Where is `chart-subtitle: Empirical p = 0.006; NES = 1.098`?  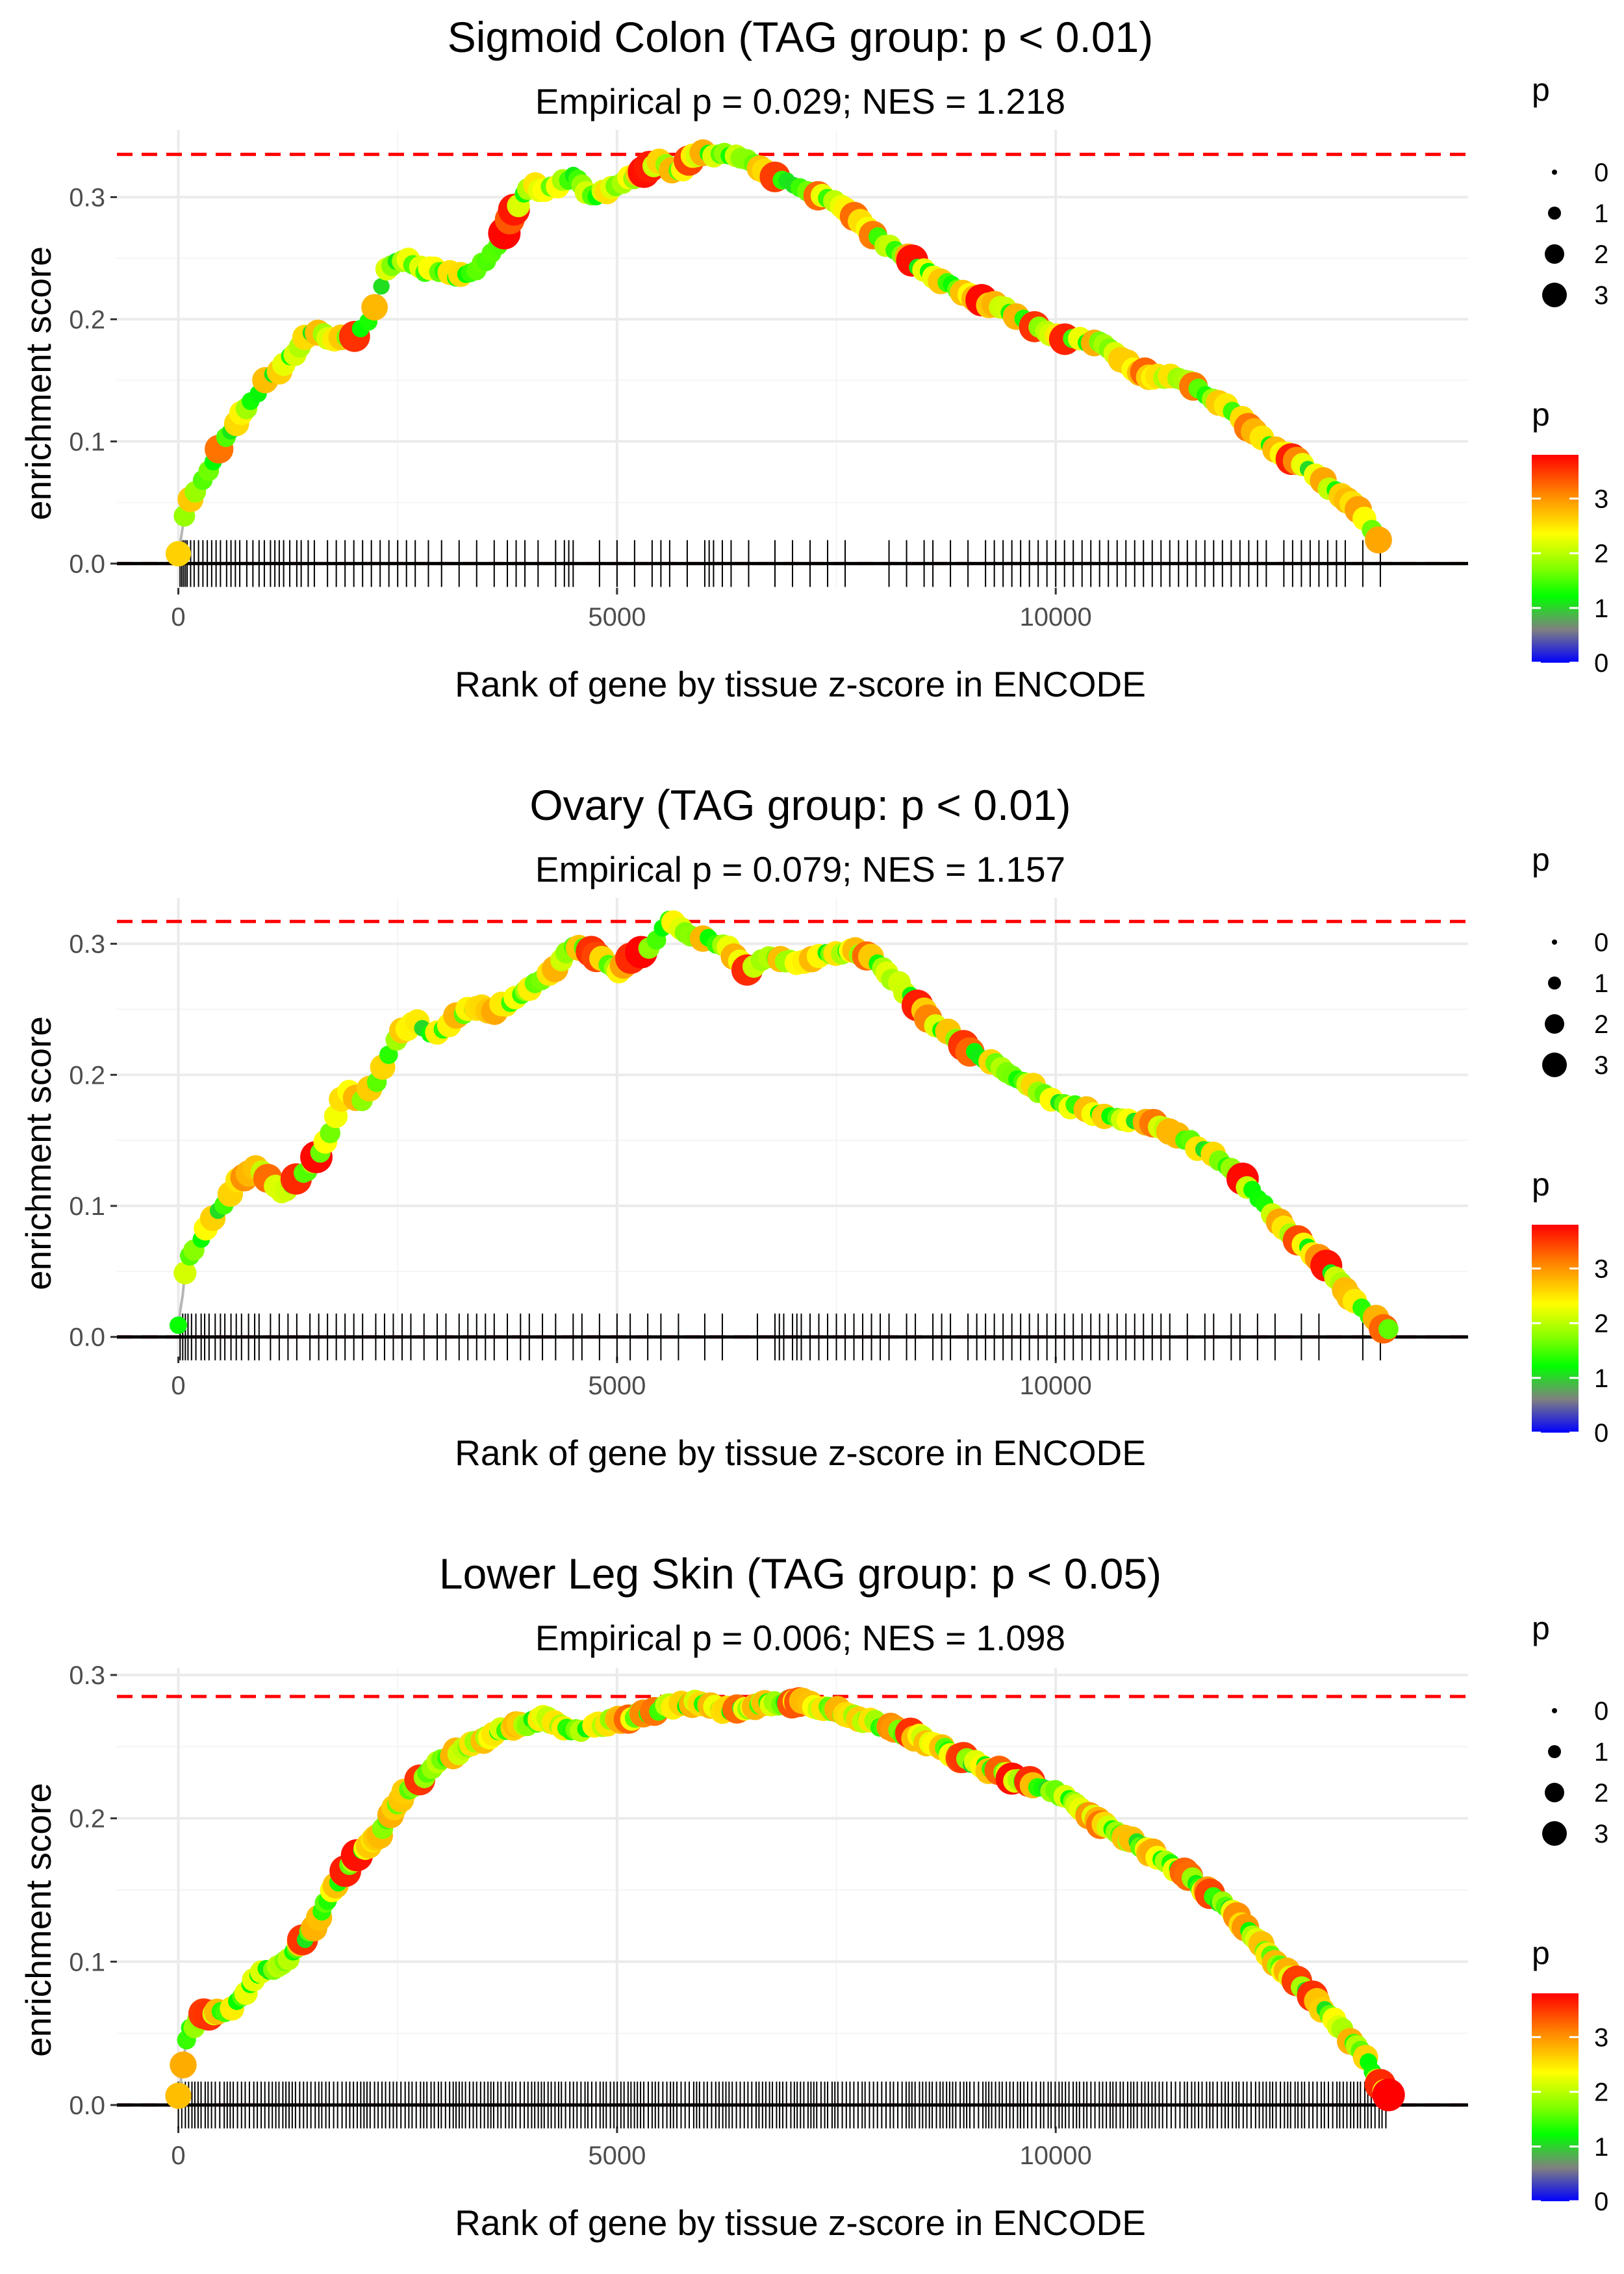 chart-subtitle: Empirical p = 0.006; NES = 1.098 is located at coordinates (800, 1638).